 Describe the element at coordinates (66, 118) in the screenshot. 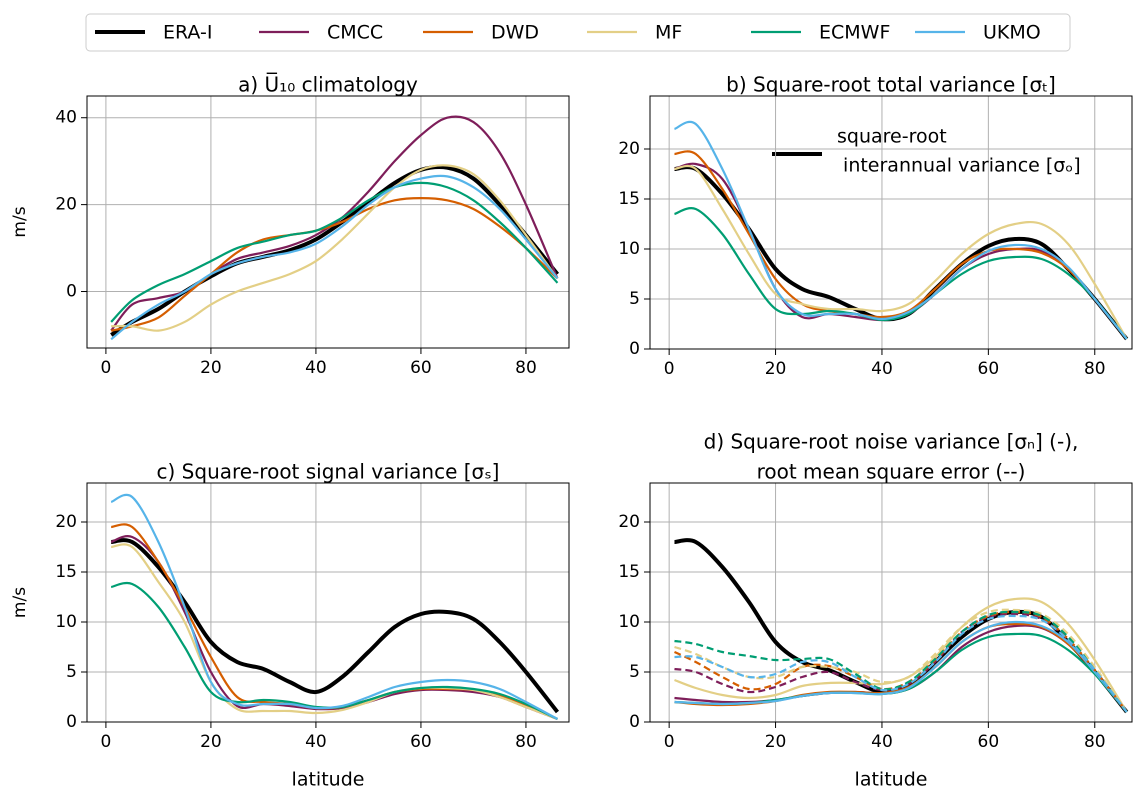

I see `y-tick-label: 40` at that location.